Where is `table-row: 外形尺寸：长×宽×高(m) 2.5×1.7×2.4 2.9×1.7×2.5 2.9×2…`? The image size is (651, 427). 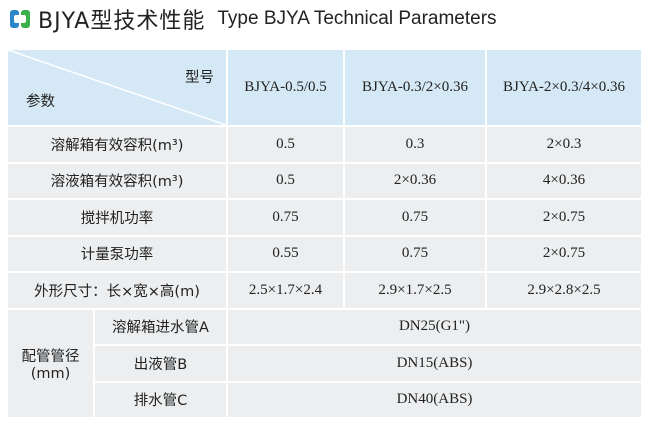
table-row: 外形尺寸：长×宽×高(m) 2.5×1.7×2.4 2.9×1.7×2.5 2.9×2… is located at coordinates (324, 290).